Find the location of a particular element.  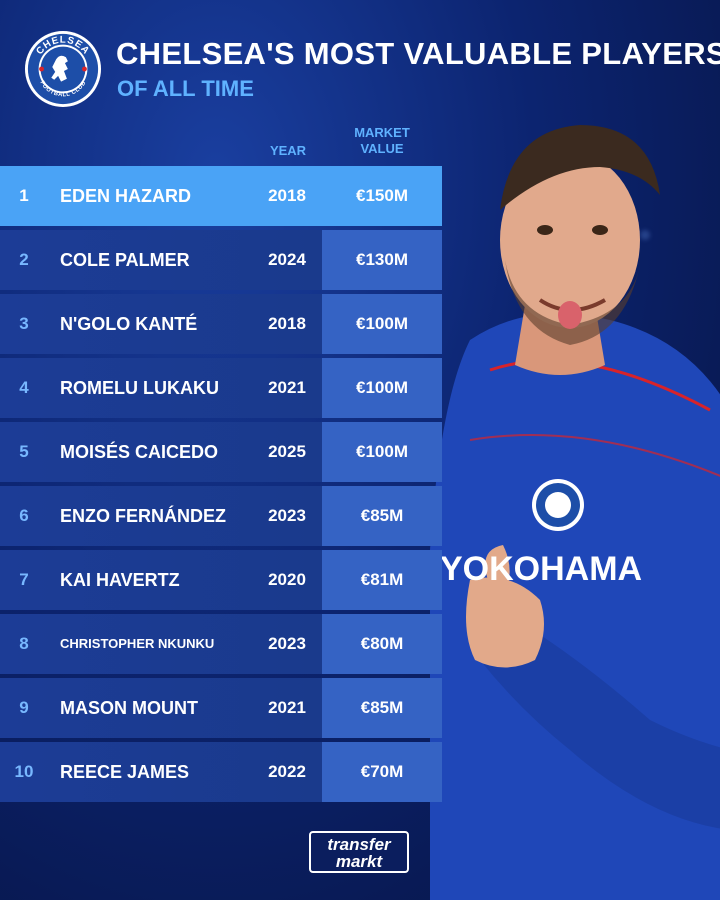

player-name: EDEN HAZARD is located at coordinates (126, 196).